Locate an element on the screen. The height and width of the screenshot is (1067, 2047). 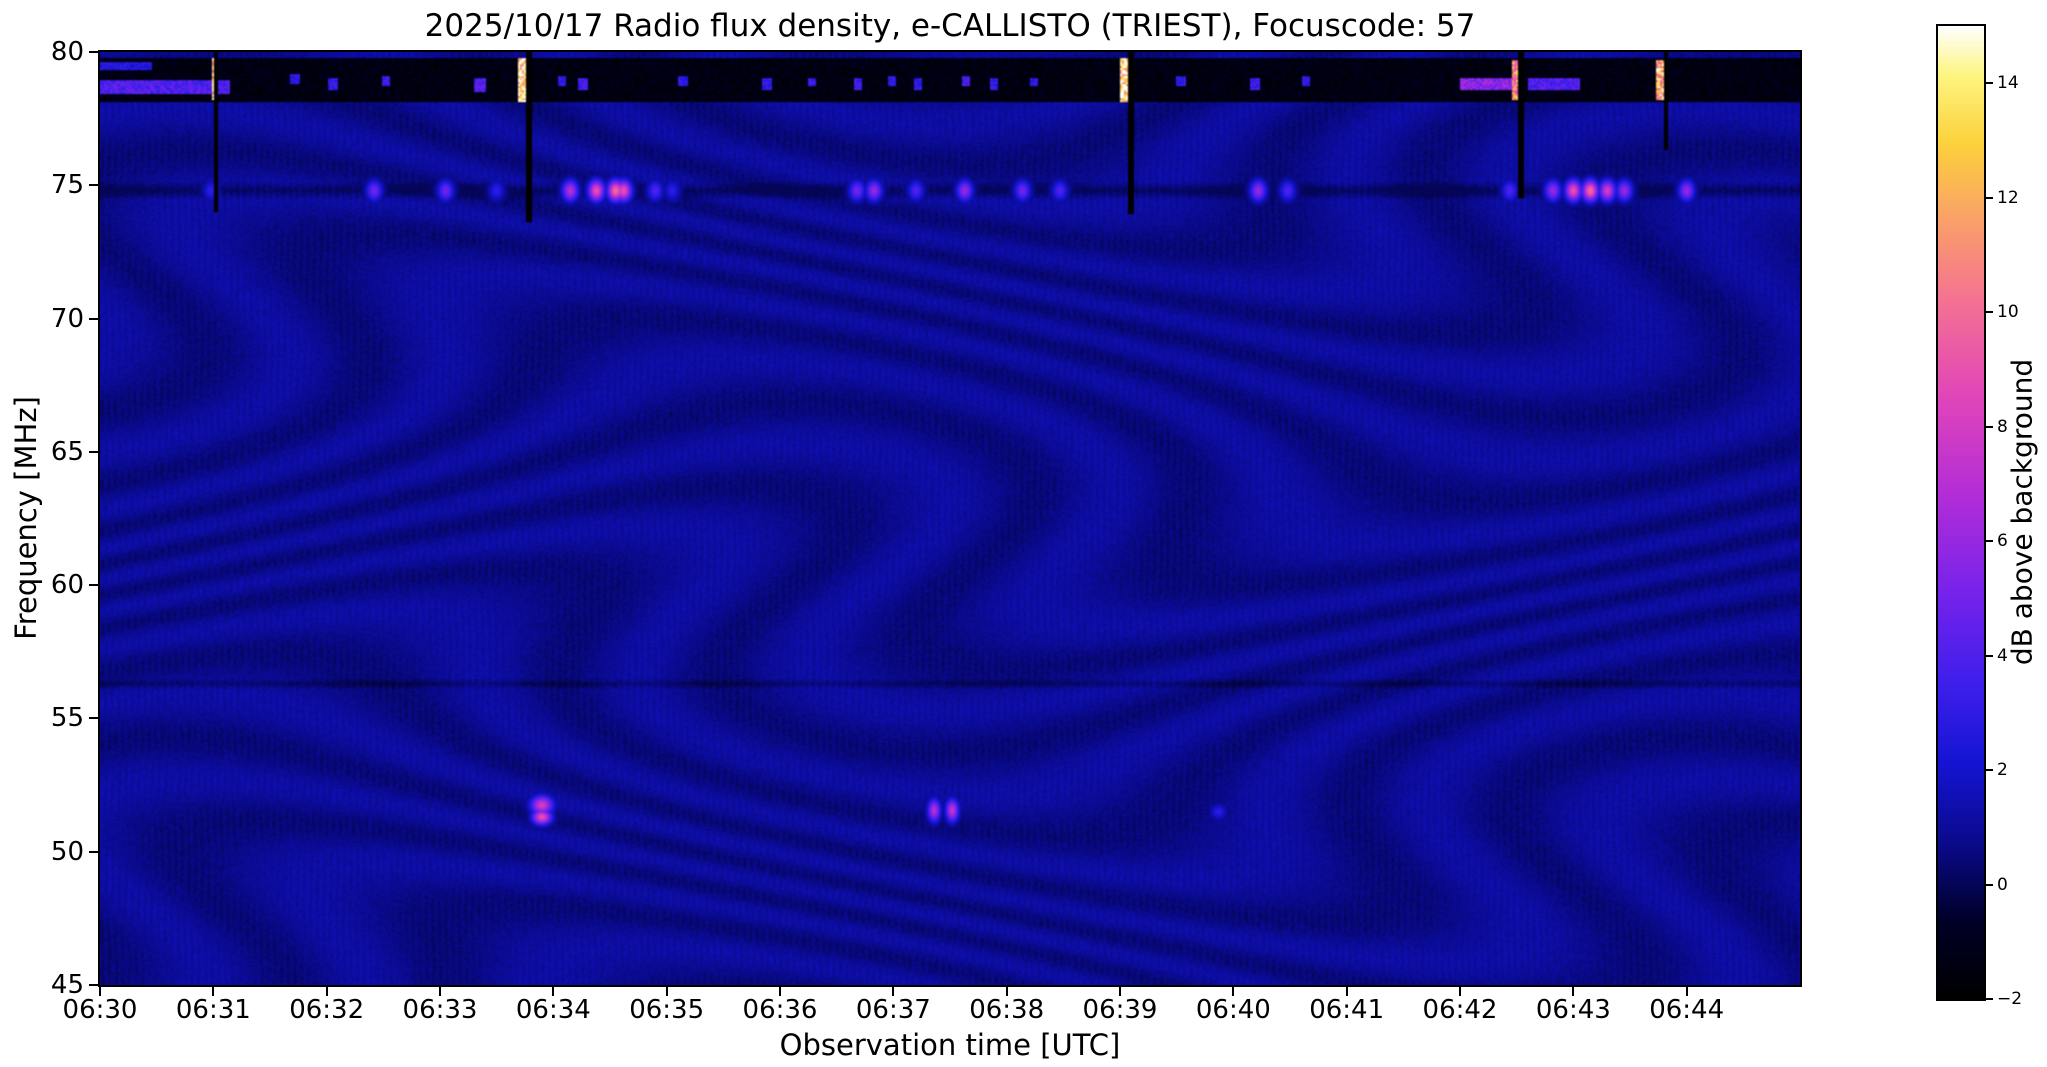
x-tick-label: 06:38 is located at coordinates (1007, 1010).